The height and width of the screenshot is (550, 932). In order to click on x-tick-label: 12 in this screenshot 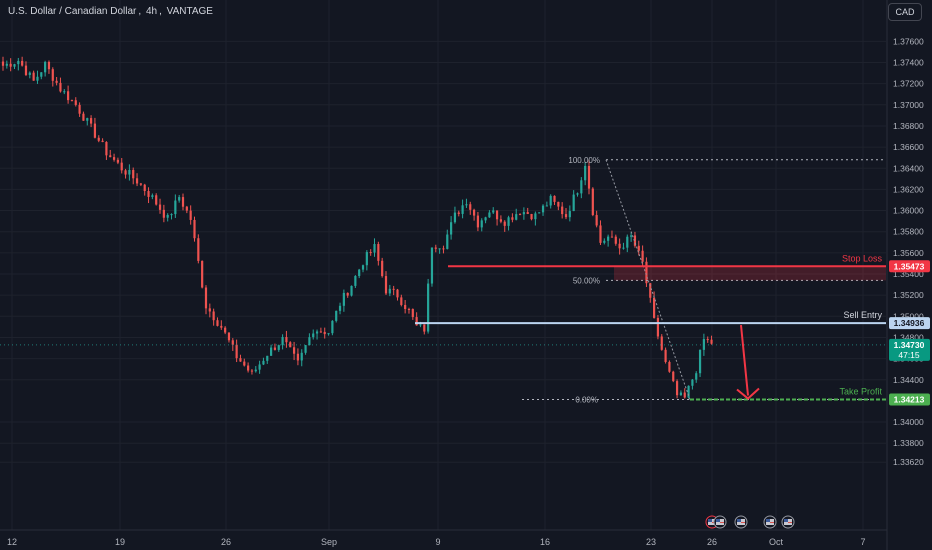, I will do `click(12, 542)`.